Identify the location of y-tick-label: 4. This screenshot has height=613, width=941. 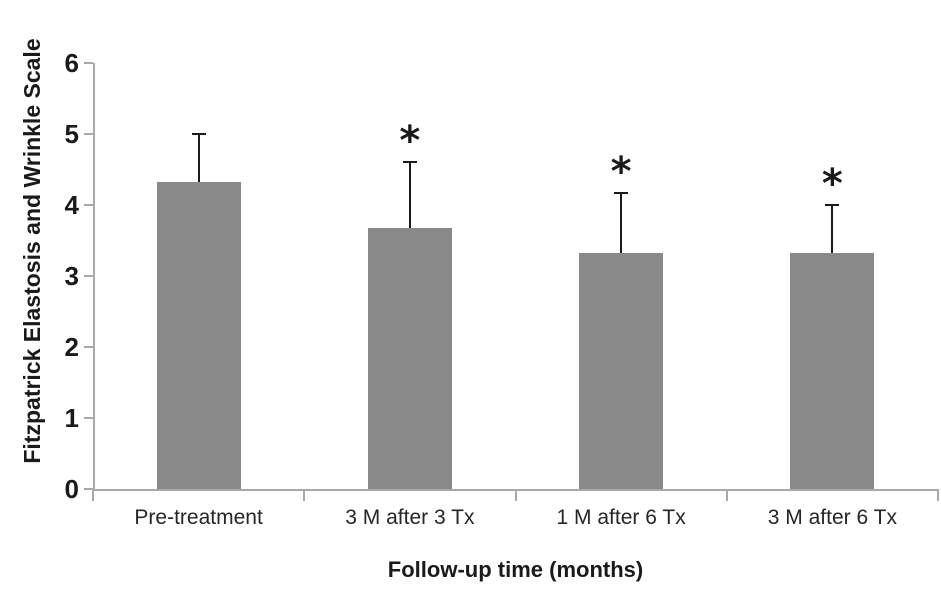
(71, 205).